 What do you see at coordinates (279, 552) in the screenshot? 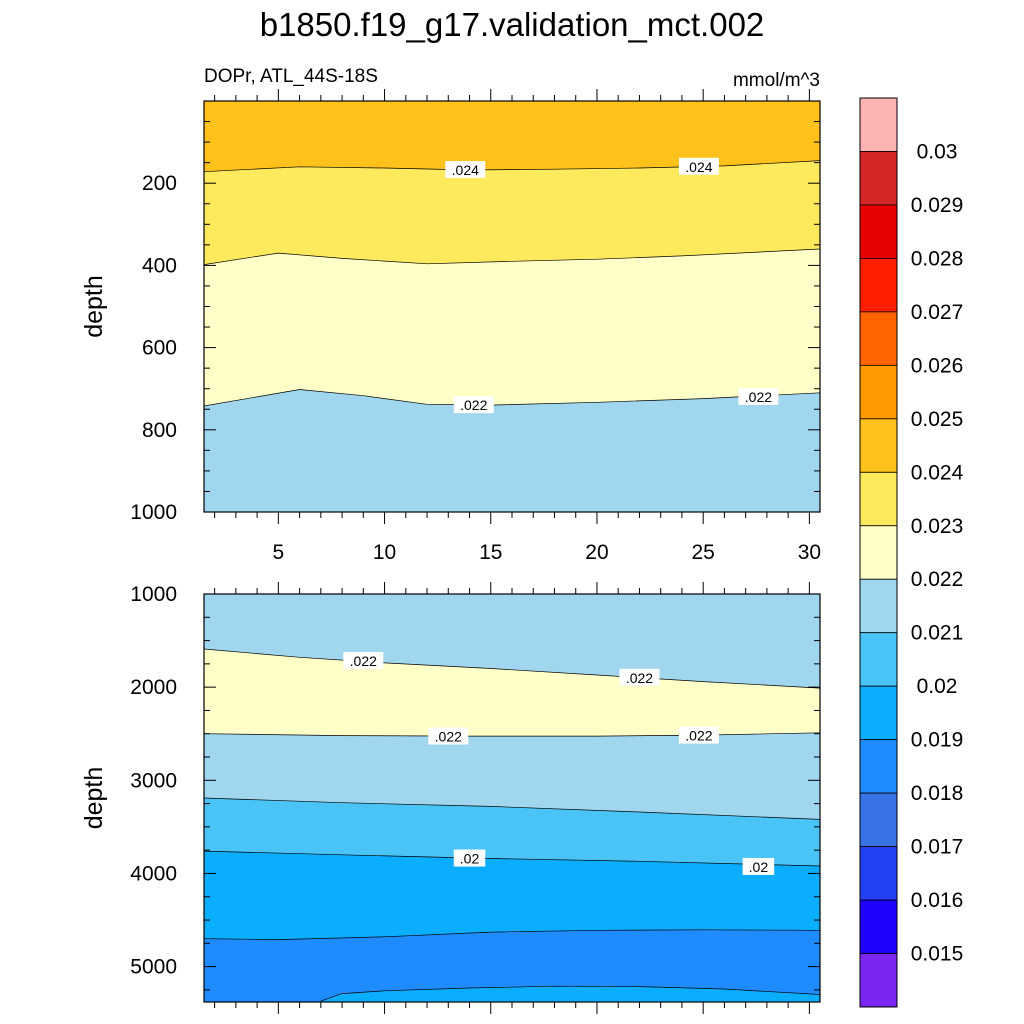
I see `x-tick-label: 5` at bounding box center [279, 552].